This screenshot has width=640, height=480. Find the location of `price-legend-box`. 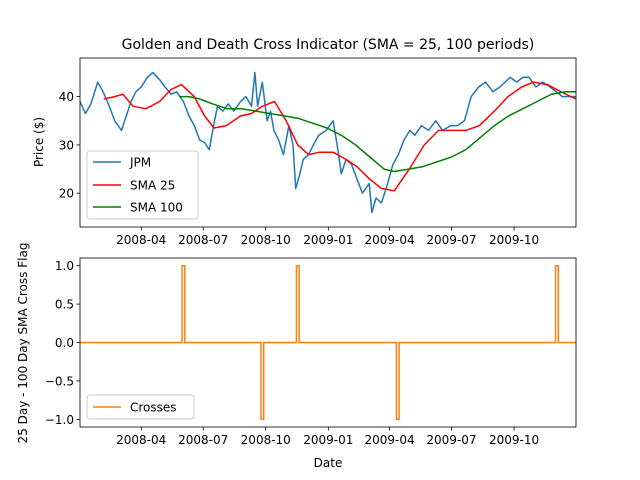

price-legend-box is located at coordinates (142, 185).